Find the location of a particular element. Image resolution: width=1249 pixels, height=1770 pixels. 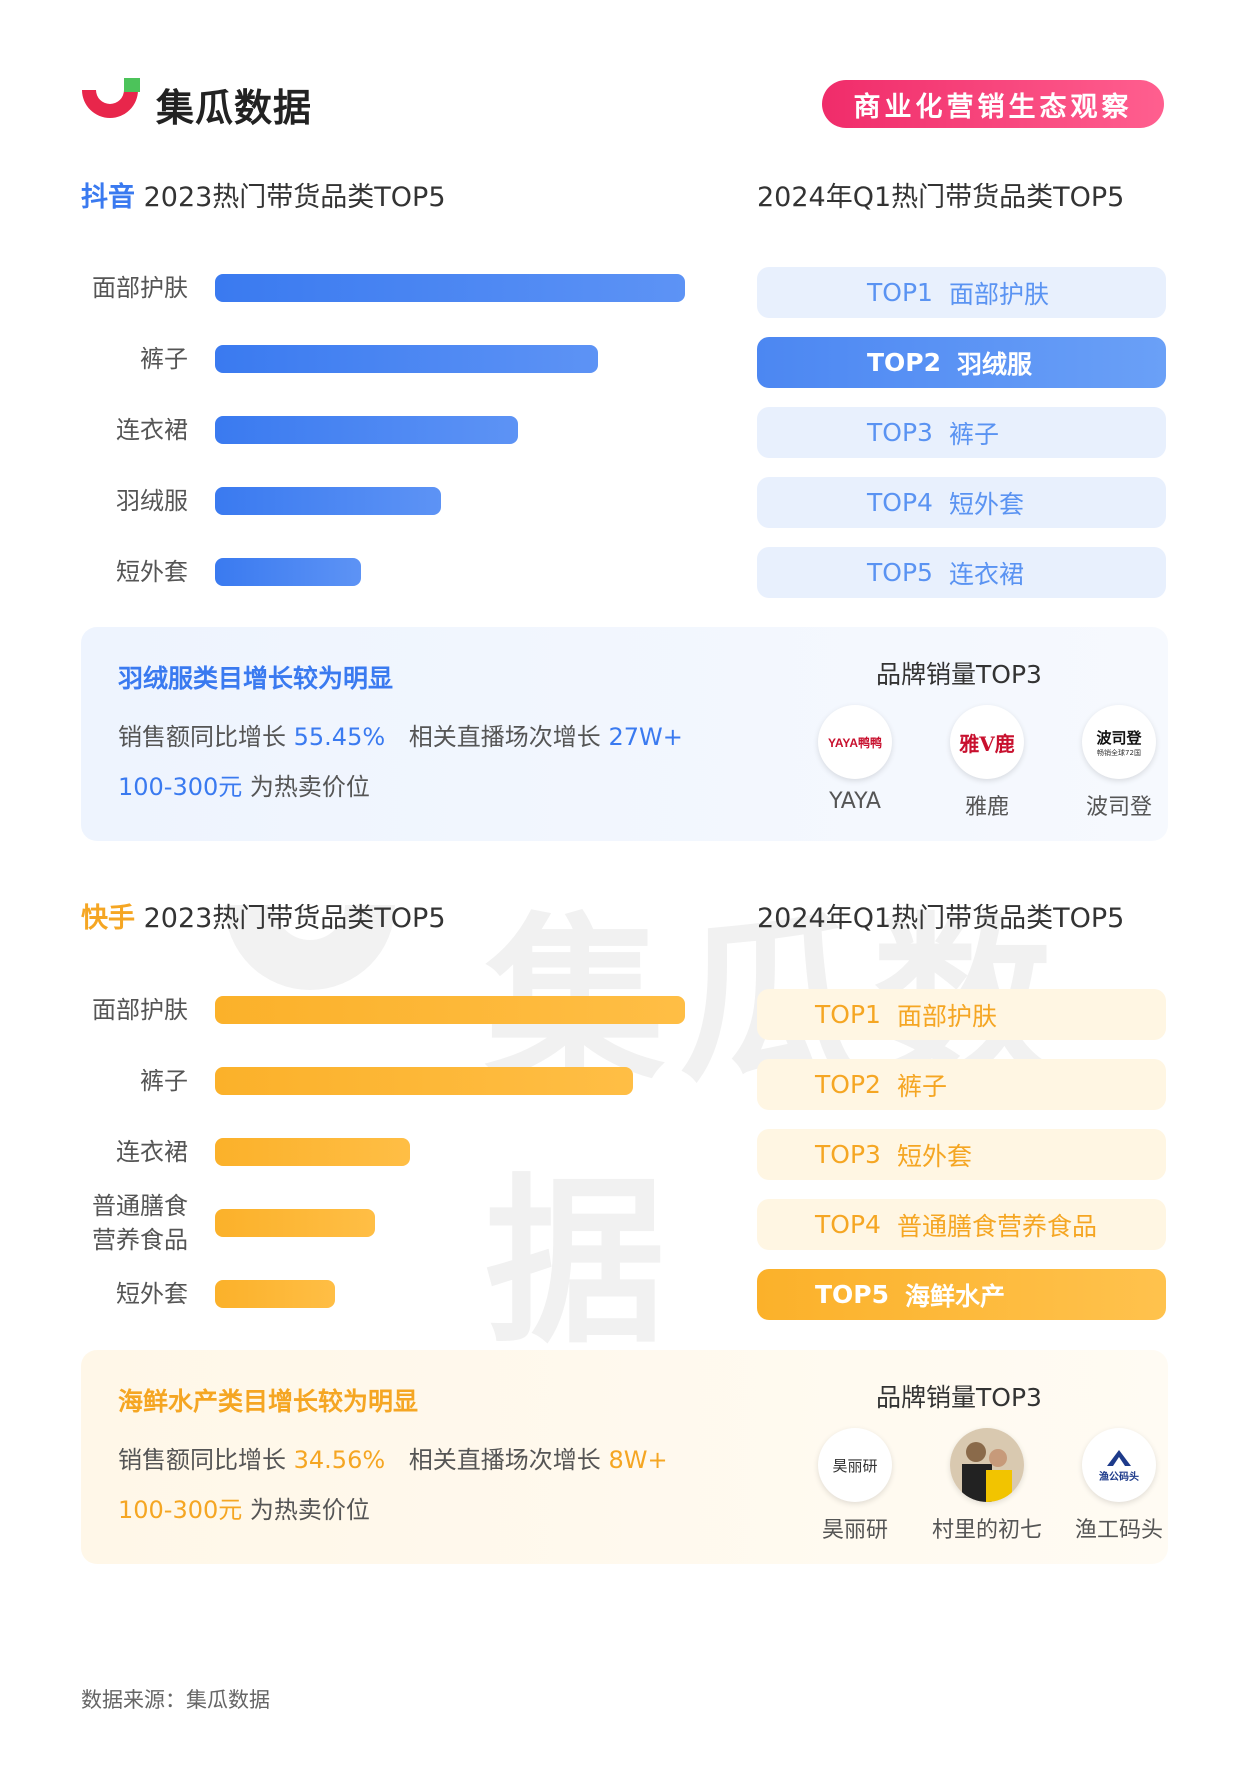

rank-item-top2: TOP2 羽绒服 is located at coordinates (961, 362).